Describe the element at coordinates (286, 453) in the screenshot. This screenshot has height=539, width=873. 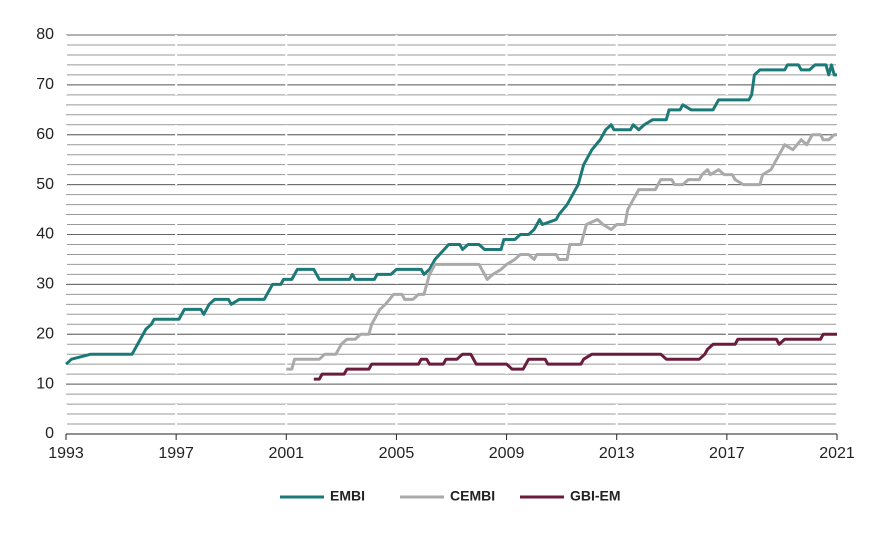
I see `x-tick-label: 2001` at that location.